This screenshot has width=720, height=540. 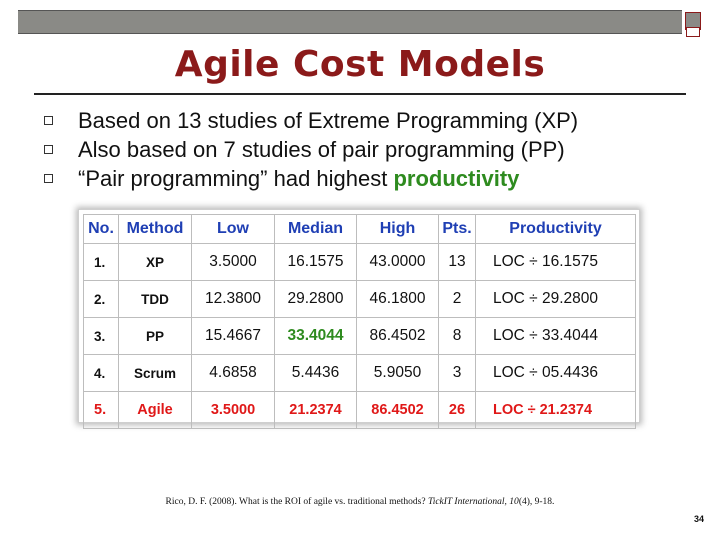 I want to click on cell-productivity: LOC ÷ 29.2800, so click(x=555, y=299).